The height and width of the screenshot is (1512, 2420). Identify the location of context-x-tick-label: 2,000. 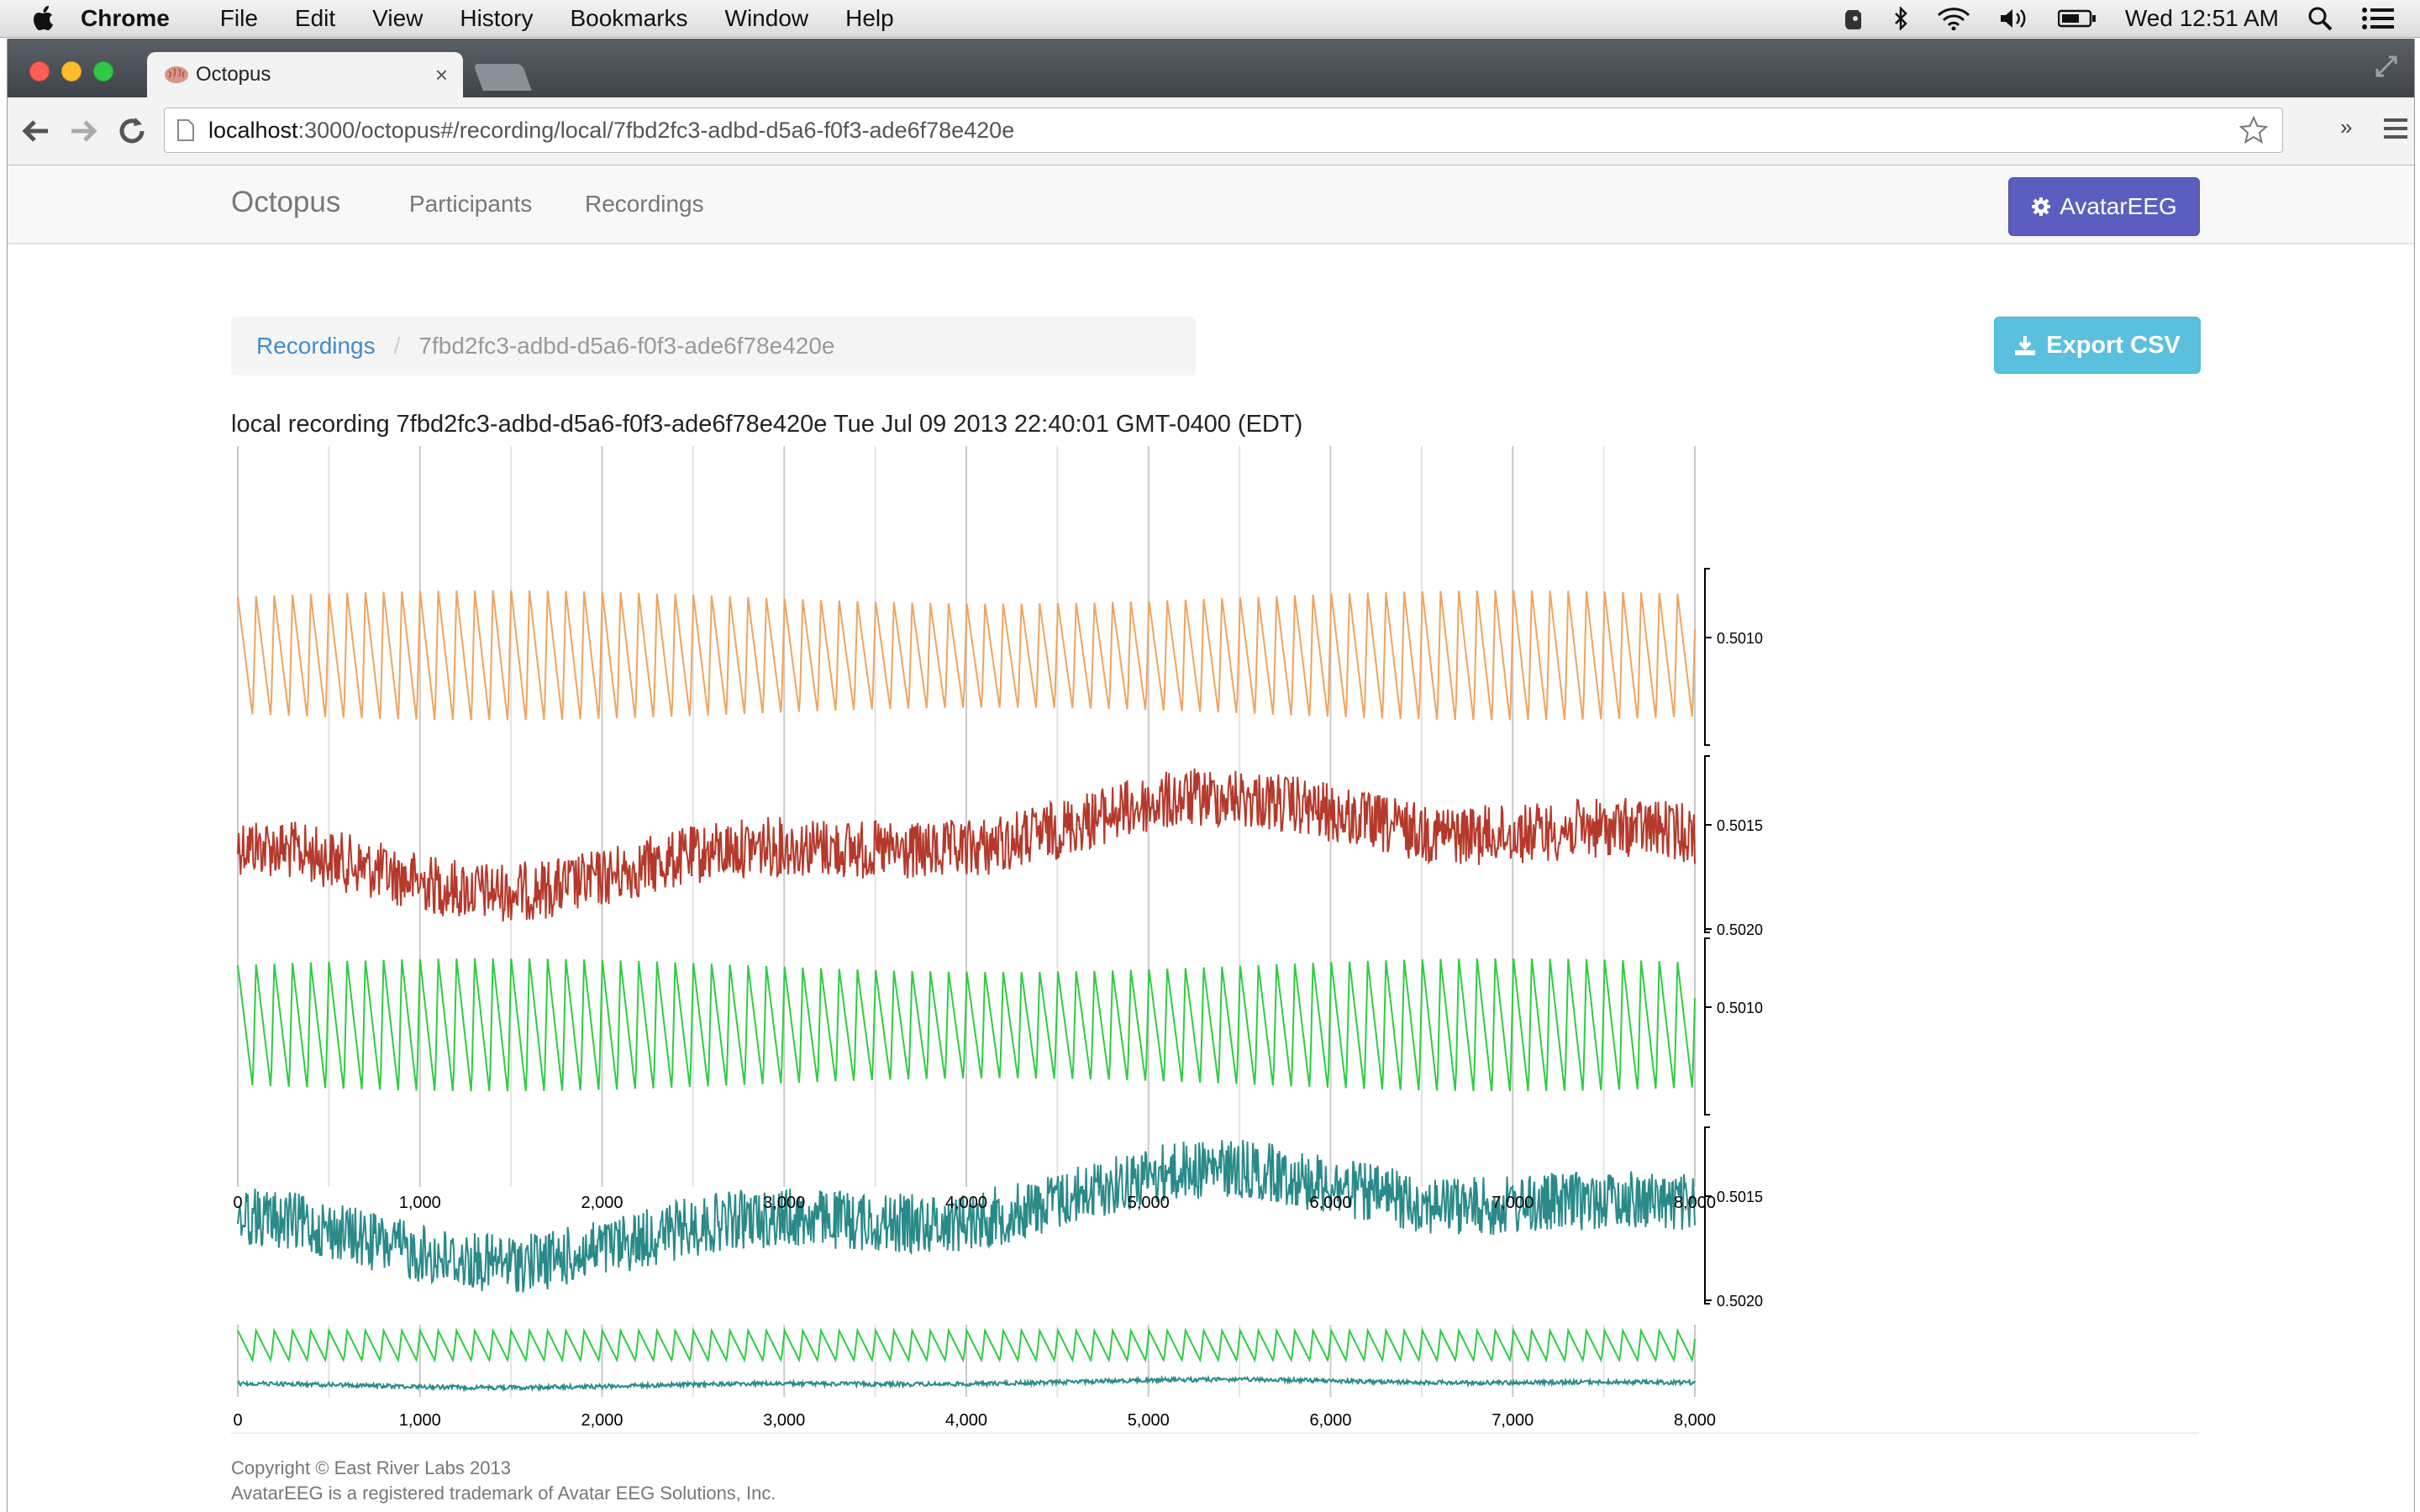
(602, 1420).